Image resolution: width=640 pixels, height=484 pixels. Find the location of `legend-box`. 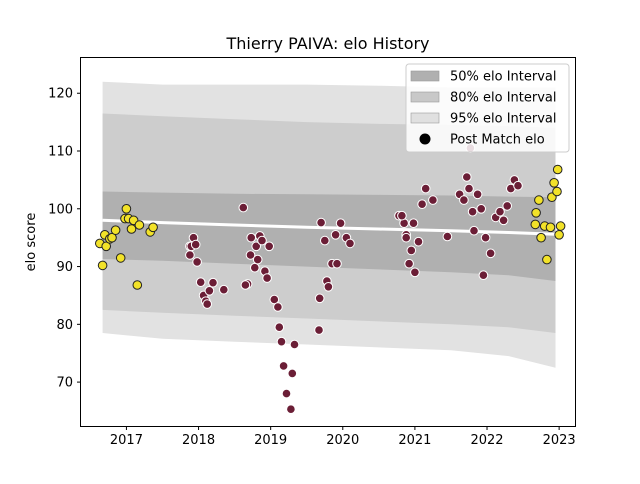

legend-box is located at coordinates (487, 108).